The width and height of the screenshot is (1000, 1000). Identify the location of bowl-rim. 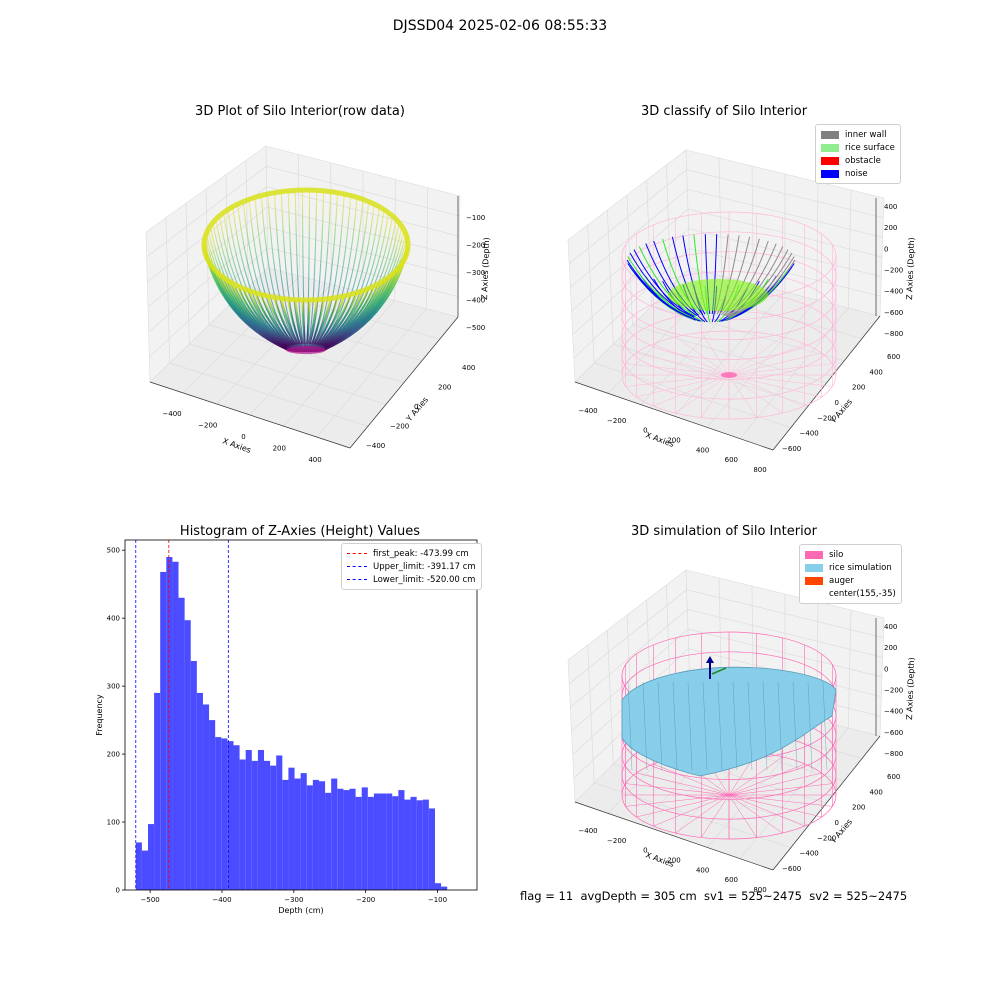
(306, 245).